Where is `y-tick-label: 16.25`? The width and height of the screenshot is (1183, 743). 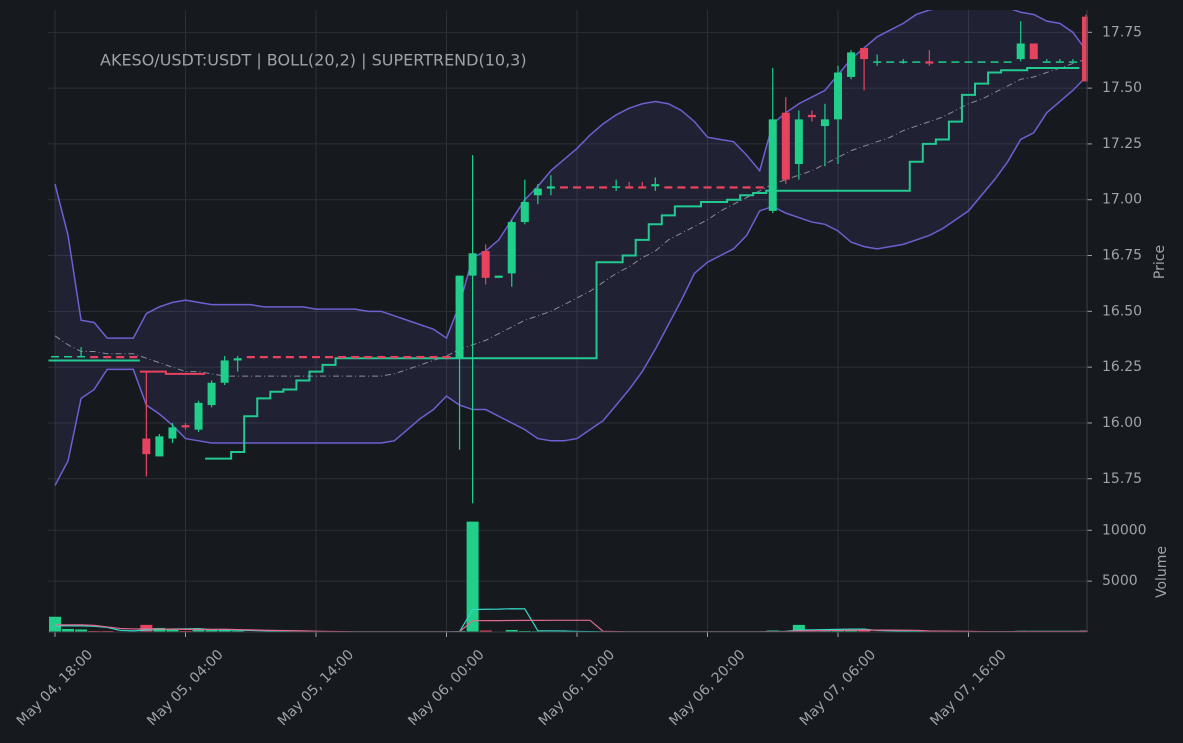 y-tick-label: 16.25 is located at coordinates (1122, 367).